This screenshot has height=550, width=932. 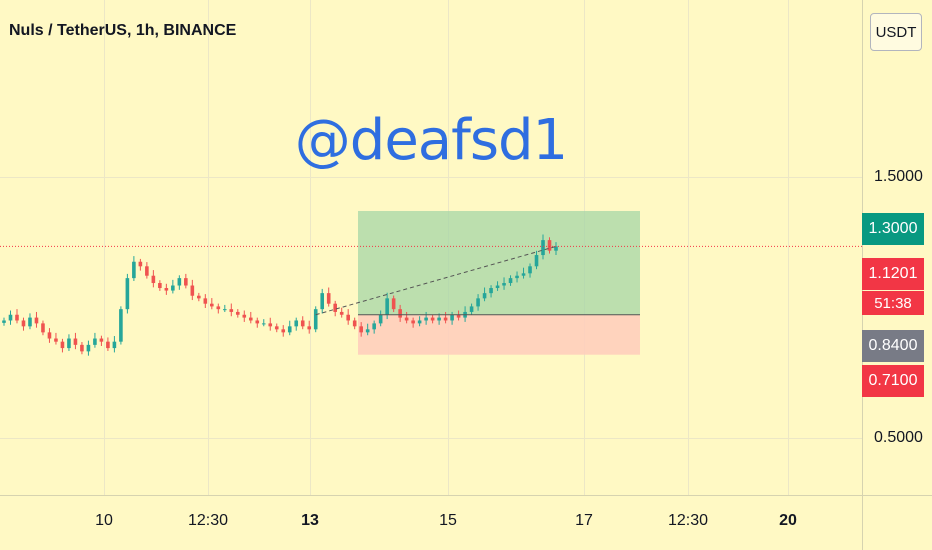 I want to click on x-tick-label: 12:30, so click(x=208, y=520).